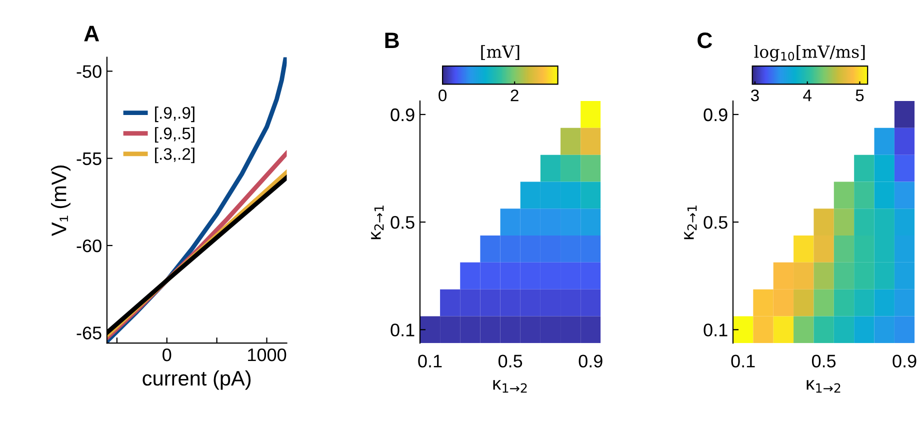 This screenshot has height=421, width=922. Describe the element at coordinates (60, 201) in the screenshot. I see `y-axis-title: V₁ (mV)` at that location.